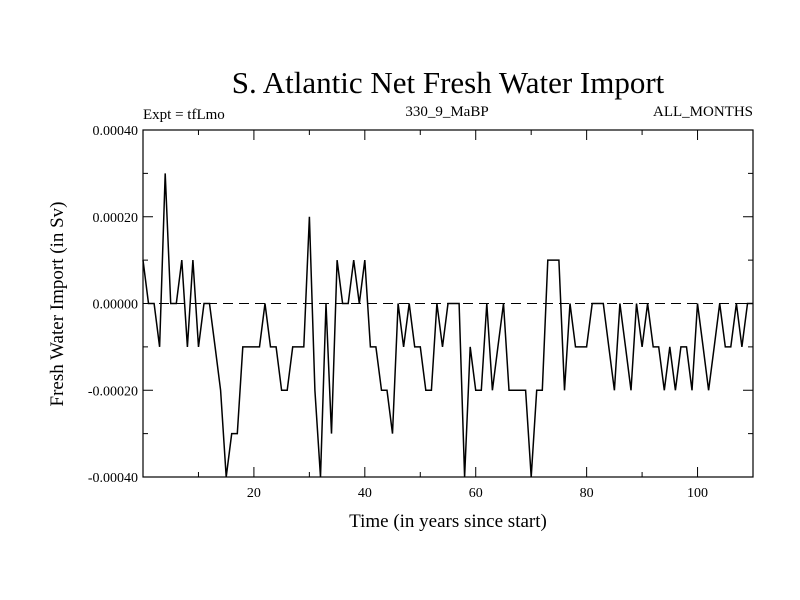  I want to click on x-tick-label: 40, so click(365, 493).